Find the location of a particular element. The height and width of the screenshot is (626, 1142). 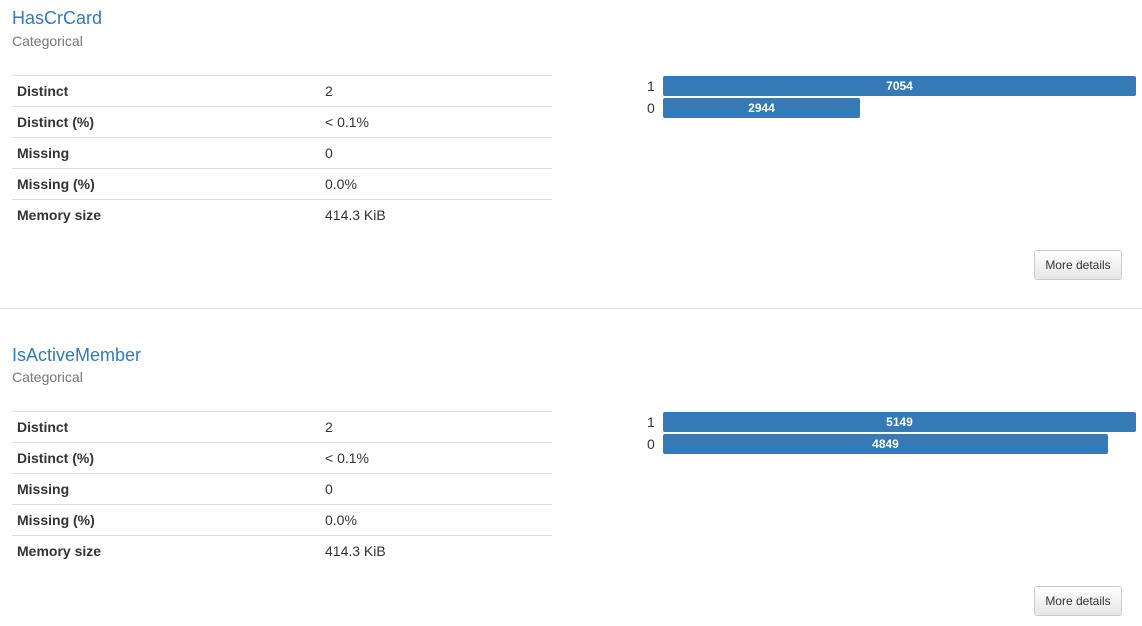

bar-value-label: 7054 is located at coordinates (899, 86).